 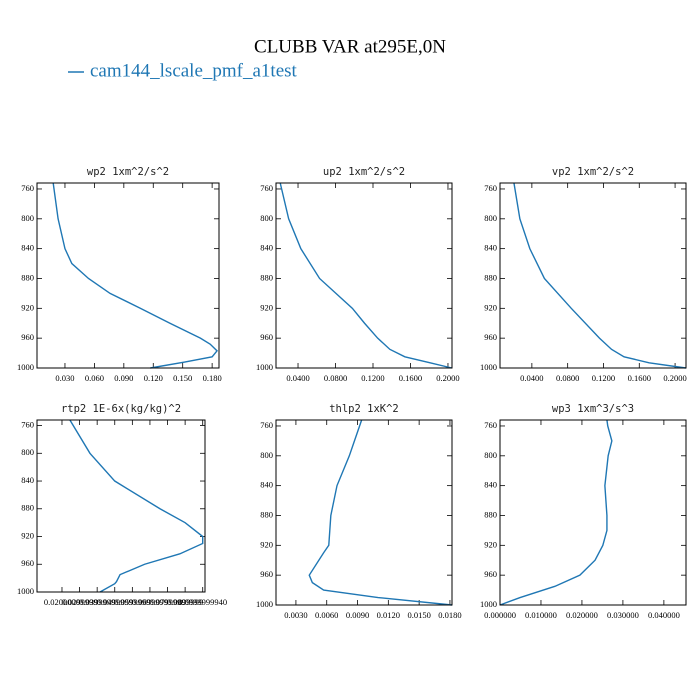 What do you see at coordinates (326, 615) in the screenshot?
I see `x-tick-label: 0.0060` at bounding box center [326, 615].